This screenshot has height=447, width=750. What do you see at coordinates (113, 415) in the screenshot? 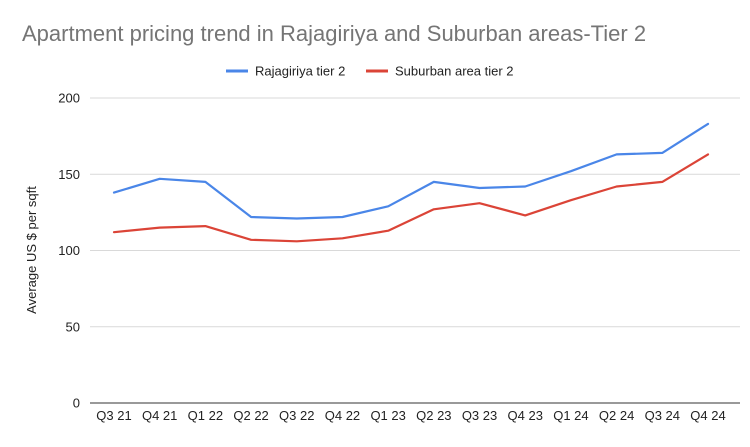
I see `x-tick-label: Q3 21` at bounding box center [113, 415].